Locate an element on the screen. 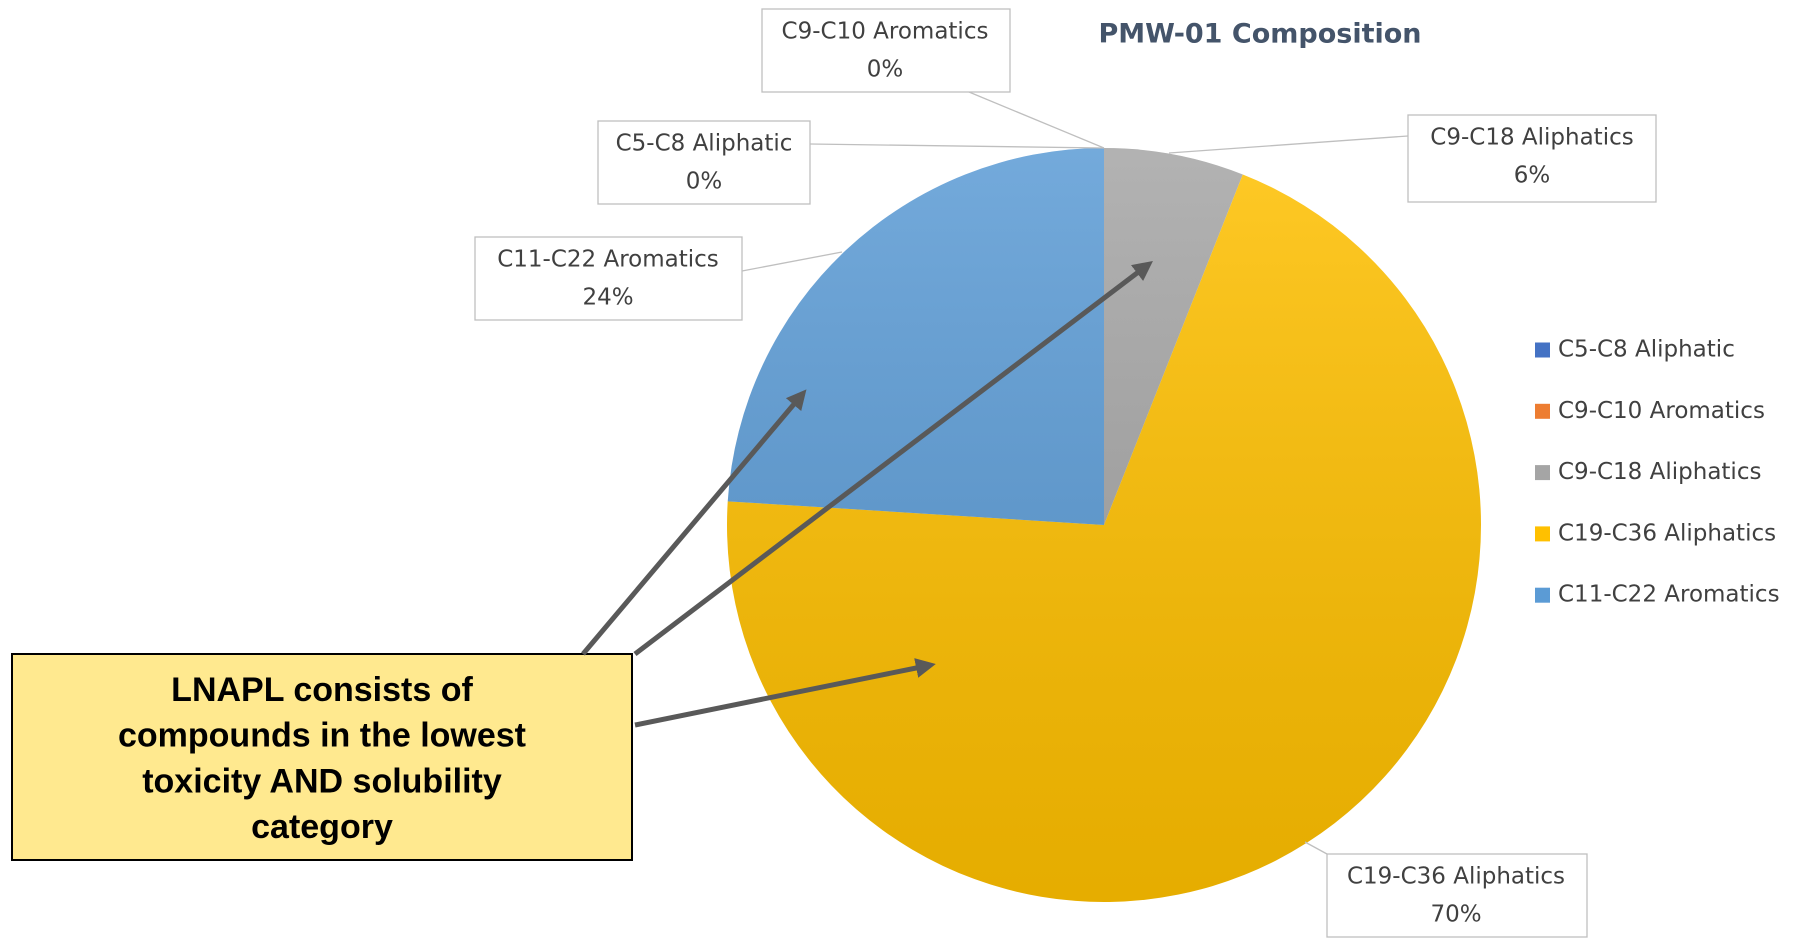 The image size is (1809, 938). data-label-name: C9-C10 Aromatics is located at coordinates (885, 32).